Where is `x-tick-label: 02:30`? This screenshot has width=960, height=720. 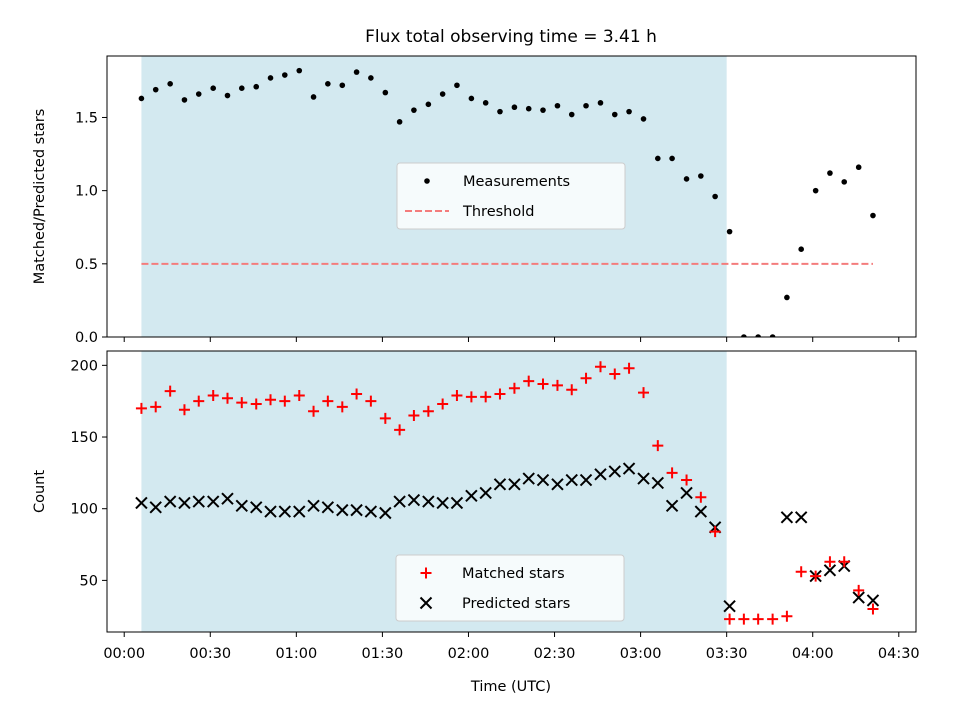
x-tick-label: 02:30 is located at coordinates (555, 654).